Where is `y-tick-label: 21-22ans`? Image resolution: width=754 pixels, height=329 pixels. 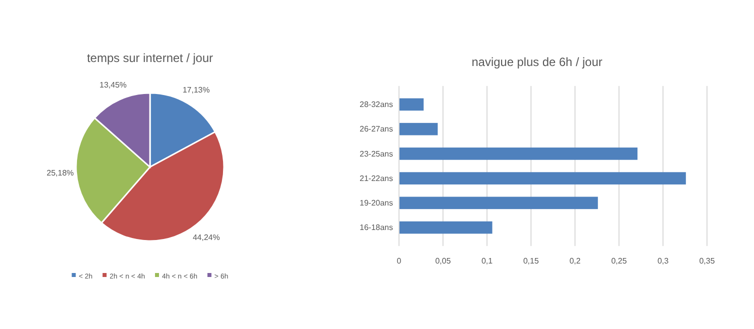 y-tick-label: 21-22ans is located at coordinates (376, 178).